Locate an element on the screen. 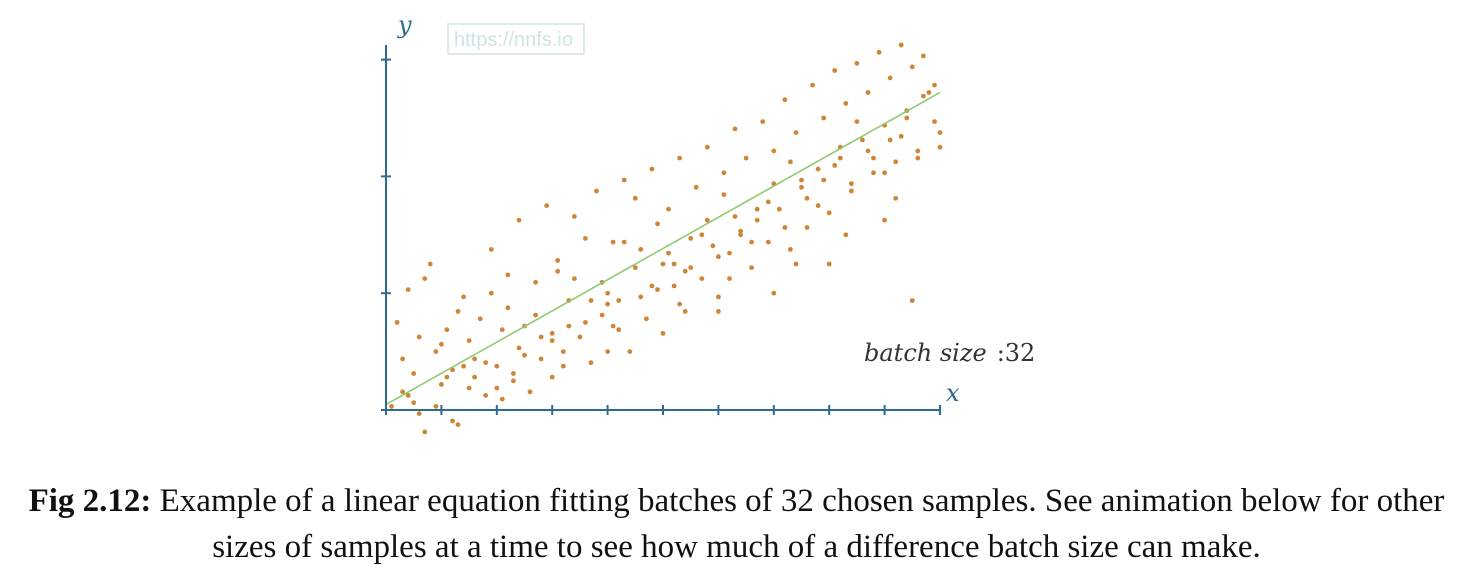  batch-size-value: :32 is located at coordinates (1016, 353).